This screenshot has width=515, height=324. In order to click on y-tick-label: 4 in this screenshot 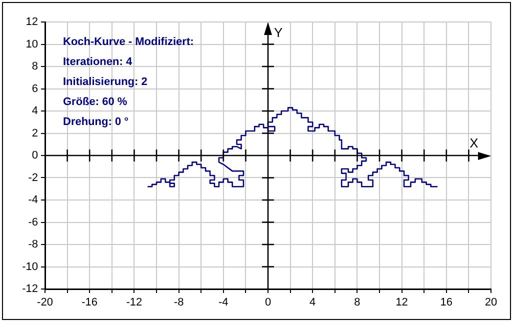, I will do `click(35, 111)`.